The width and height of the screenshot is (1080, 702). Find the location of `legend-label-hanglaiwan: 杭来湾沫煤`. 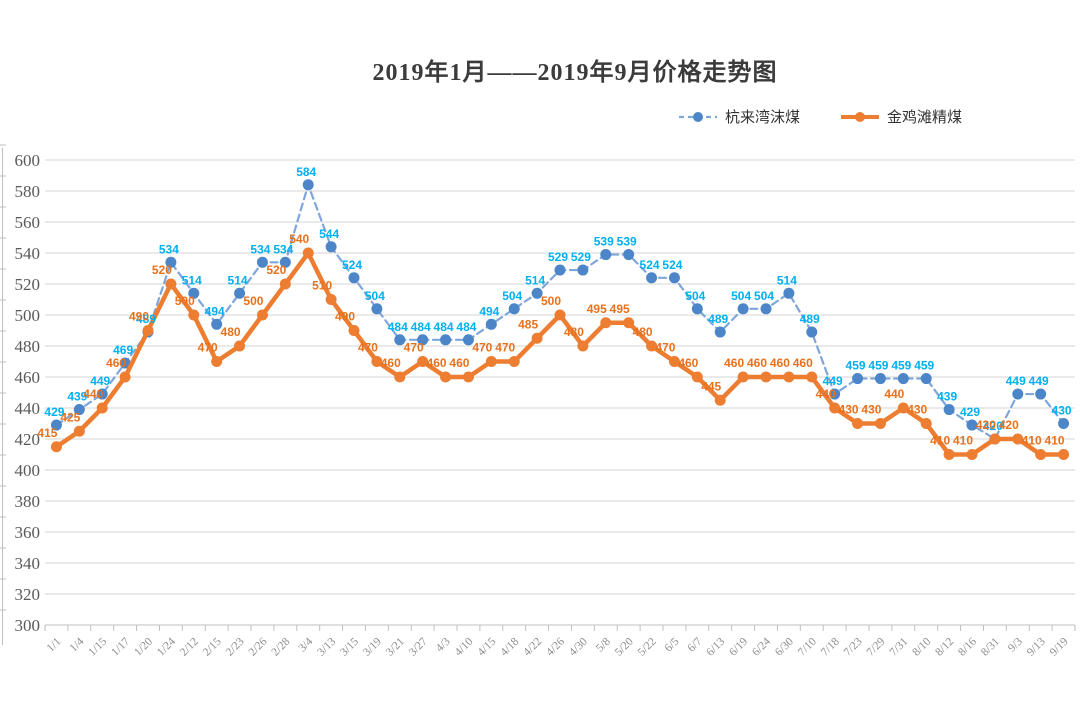

legend-label-hanglaiwan: 杭来湾沫煤 is located at coordinates (762, 117).